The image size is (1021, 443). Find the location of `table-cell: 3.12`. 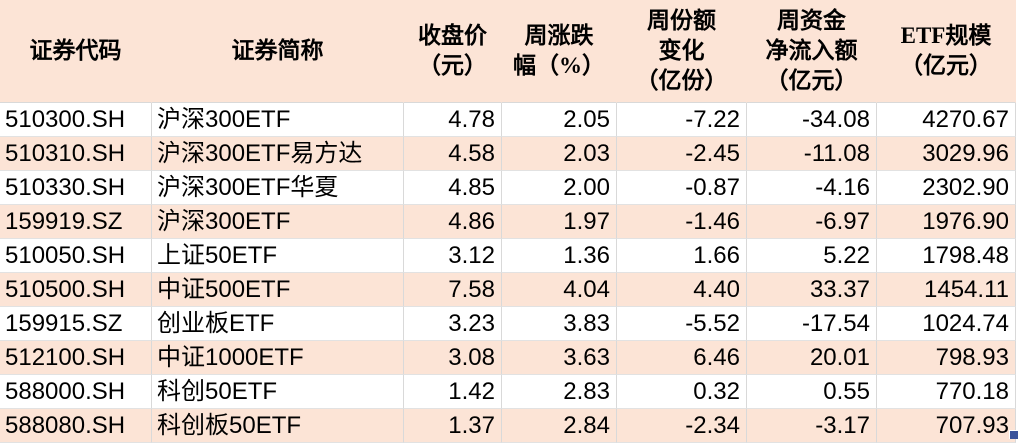

table-cell: 3.12 is located at coordinates (453, 256).